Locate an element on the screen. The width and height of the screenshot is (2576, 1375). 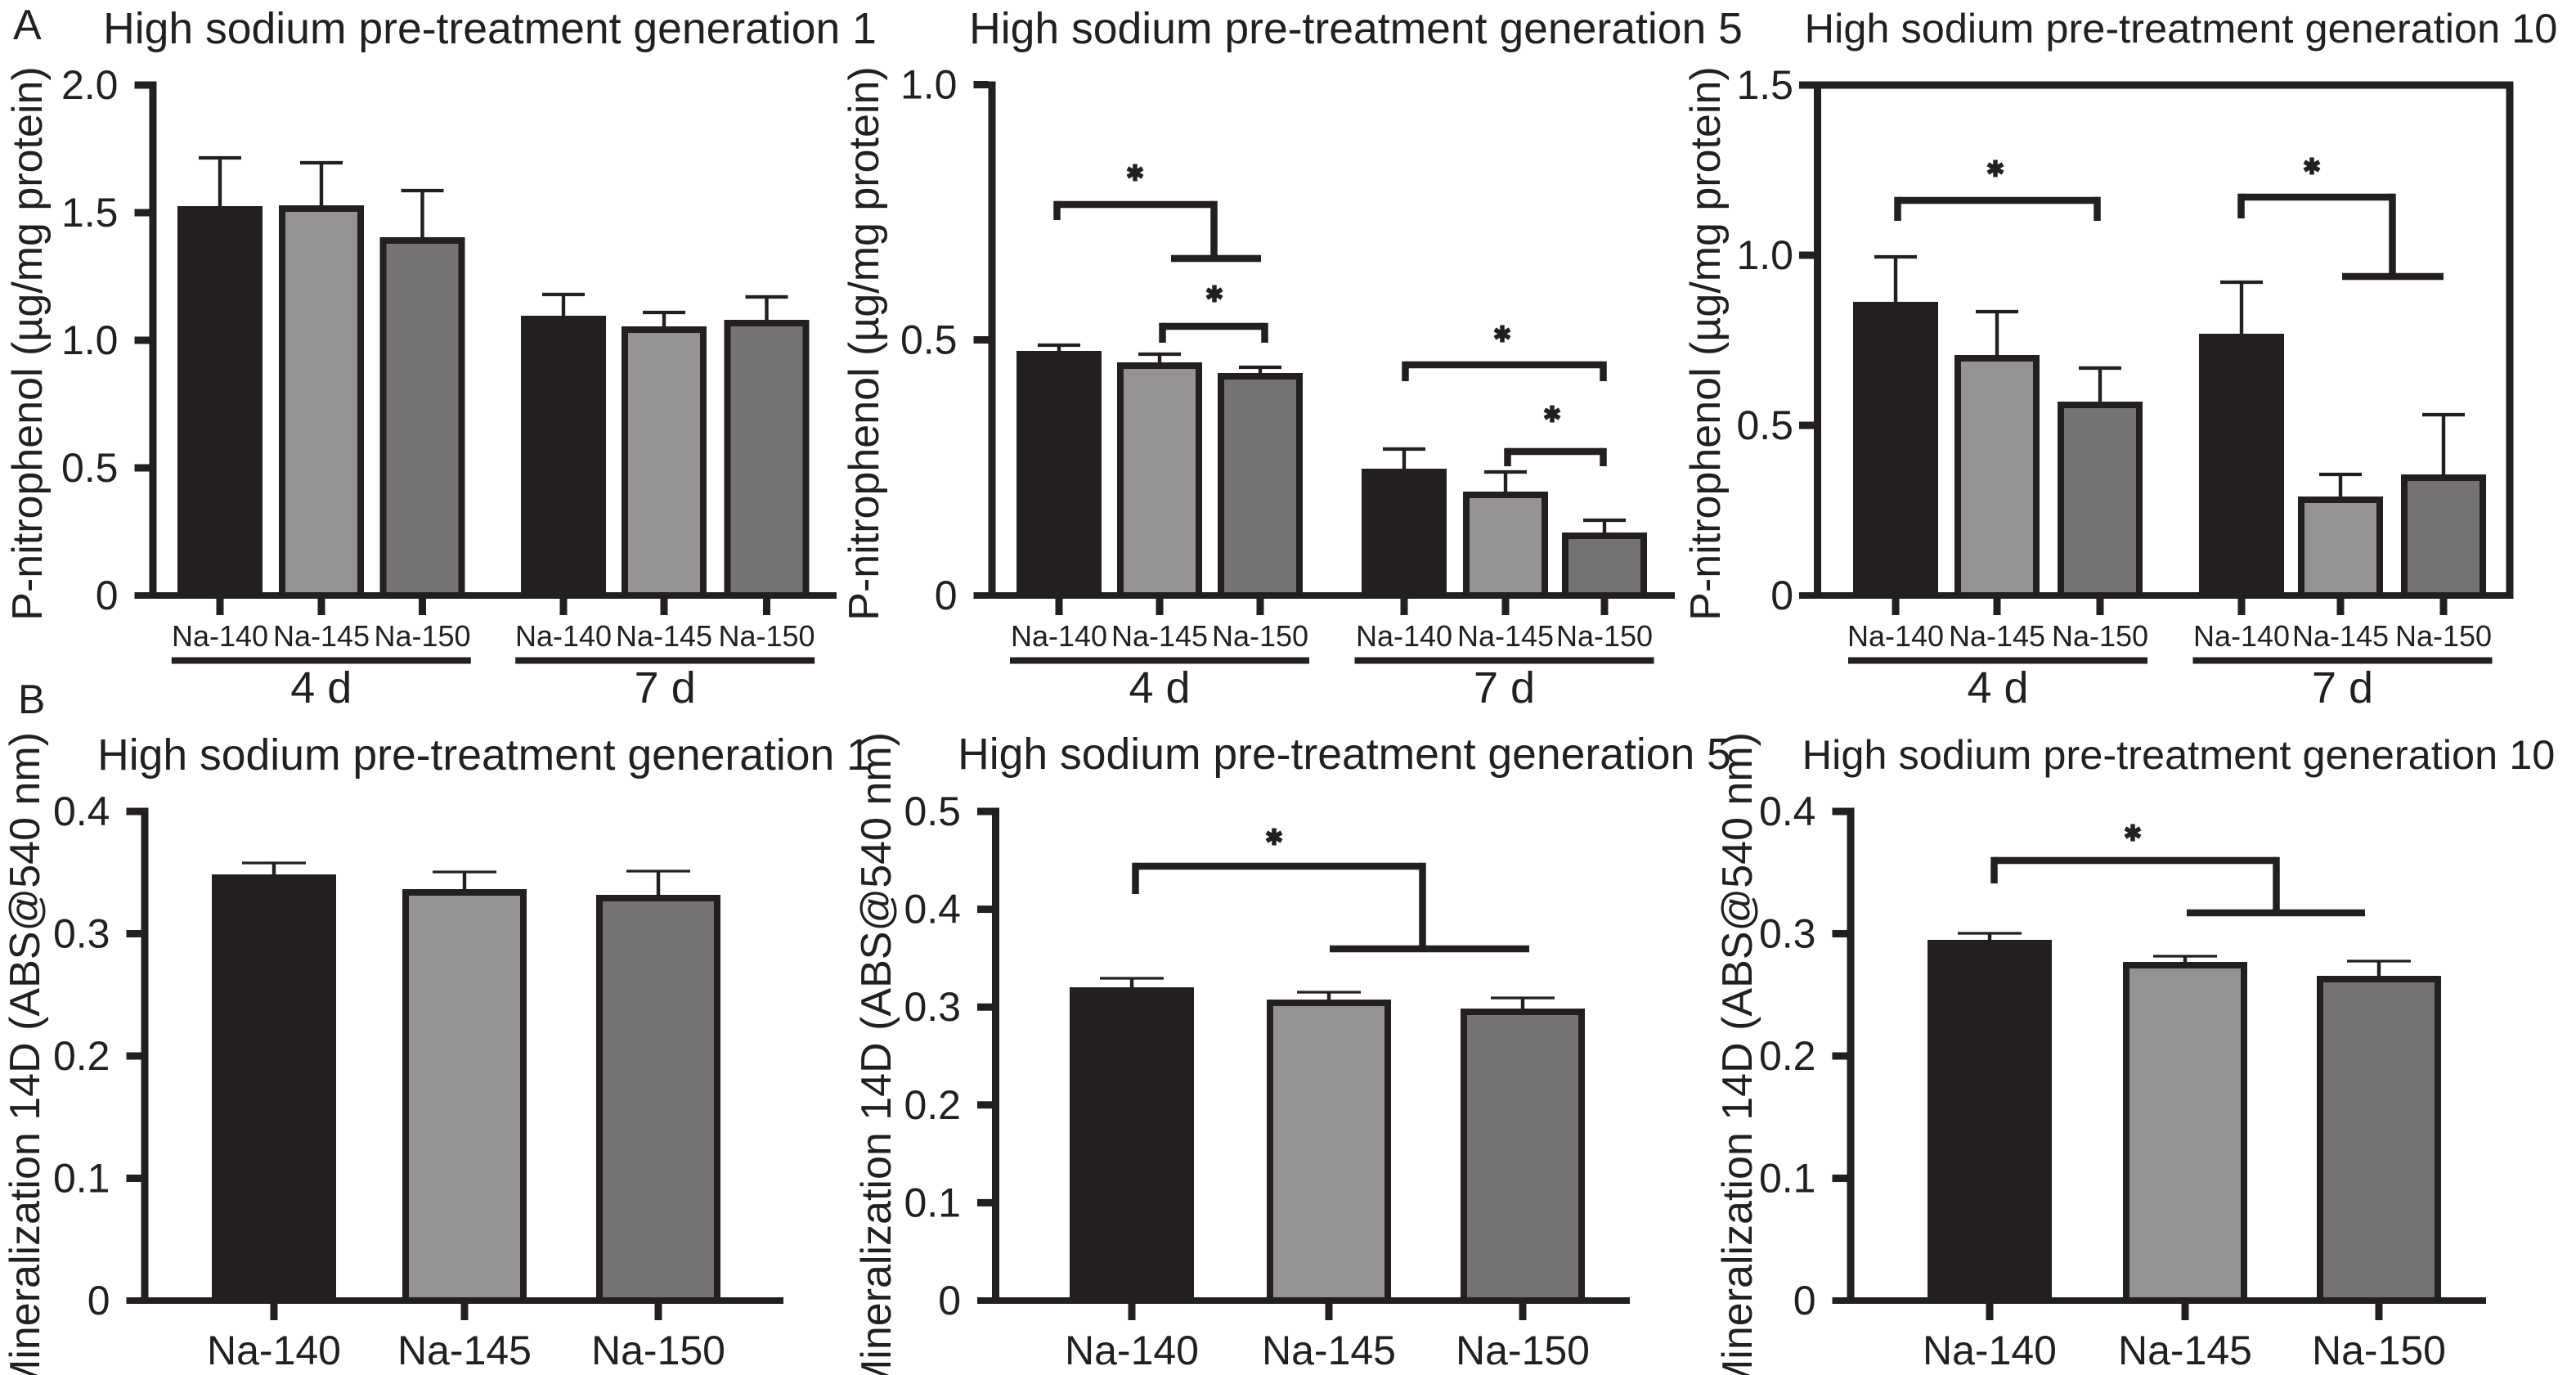
svg-text: B is located at coordinates (32, 699).